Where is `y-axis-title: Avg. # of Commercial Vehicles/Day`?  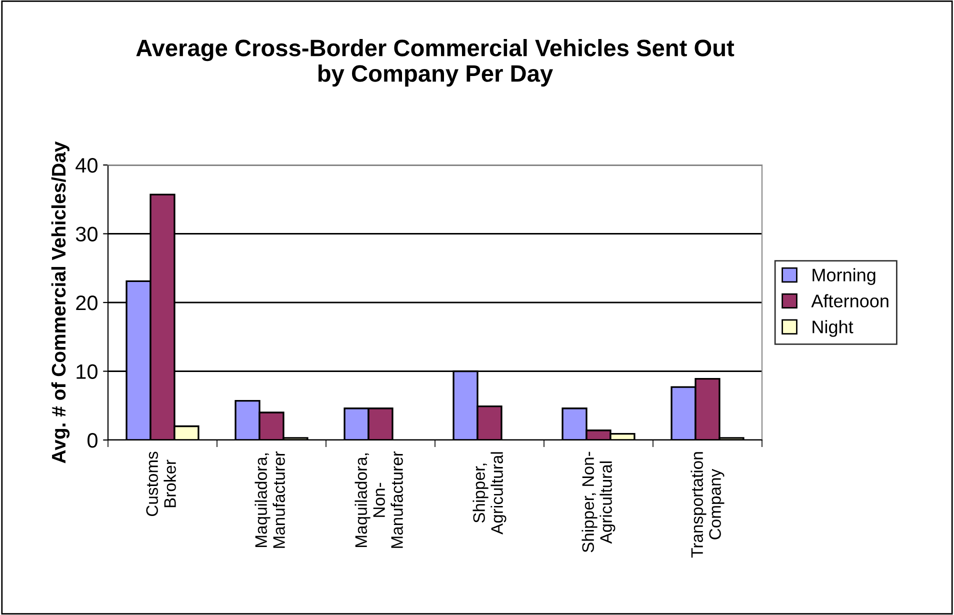
y-axis-title: Avg. # of Commercial Vehicles/Day is located at coordinates (60, 302).